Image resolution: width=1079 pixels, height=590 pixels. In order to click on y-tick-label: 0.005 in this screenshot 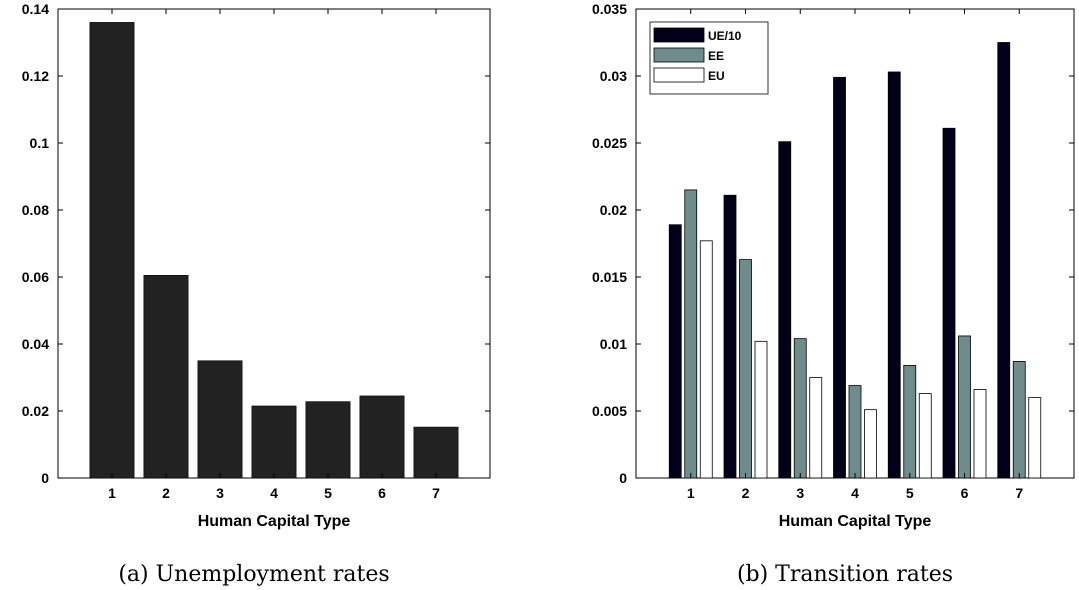, I will do `click(609, 411)`.